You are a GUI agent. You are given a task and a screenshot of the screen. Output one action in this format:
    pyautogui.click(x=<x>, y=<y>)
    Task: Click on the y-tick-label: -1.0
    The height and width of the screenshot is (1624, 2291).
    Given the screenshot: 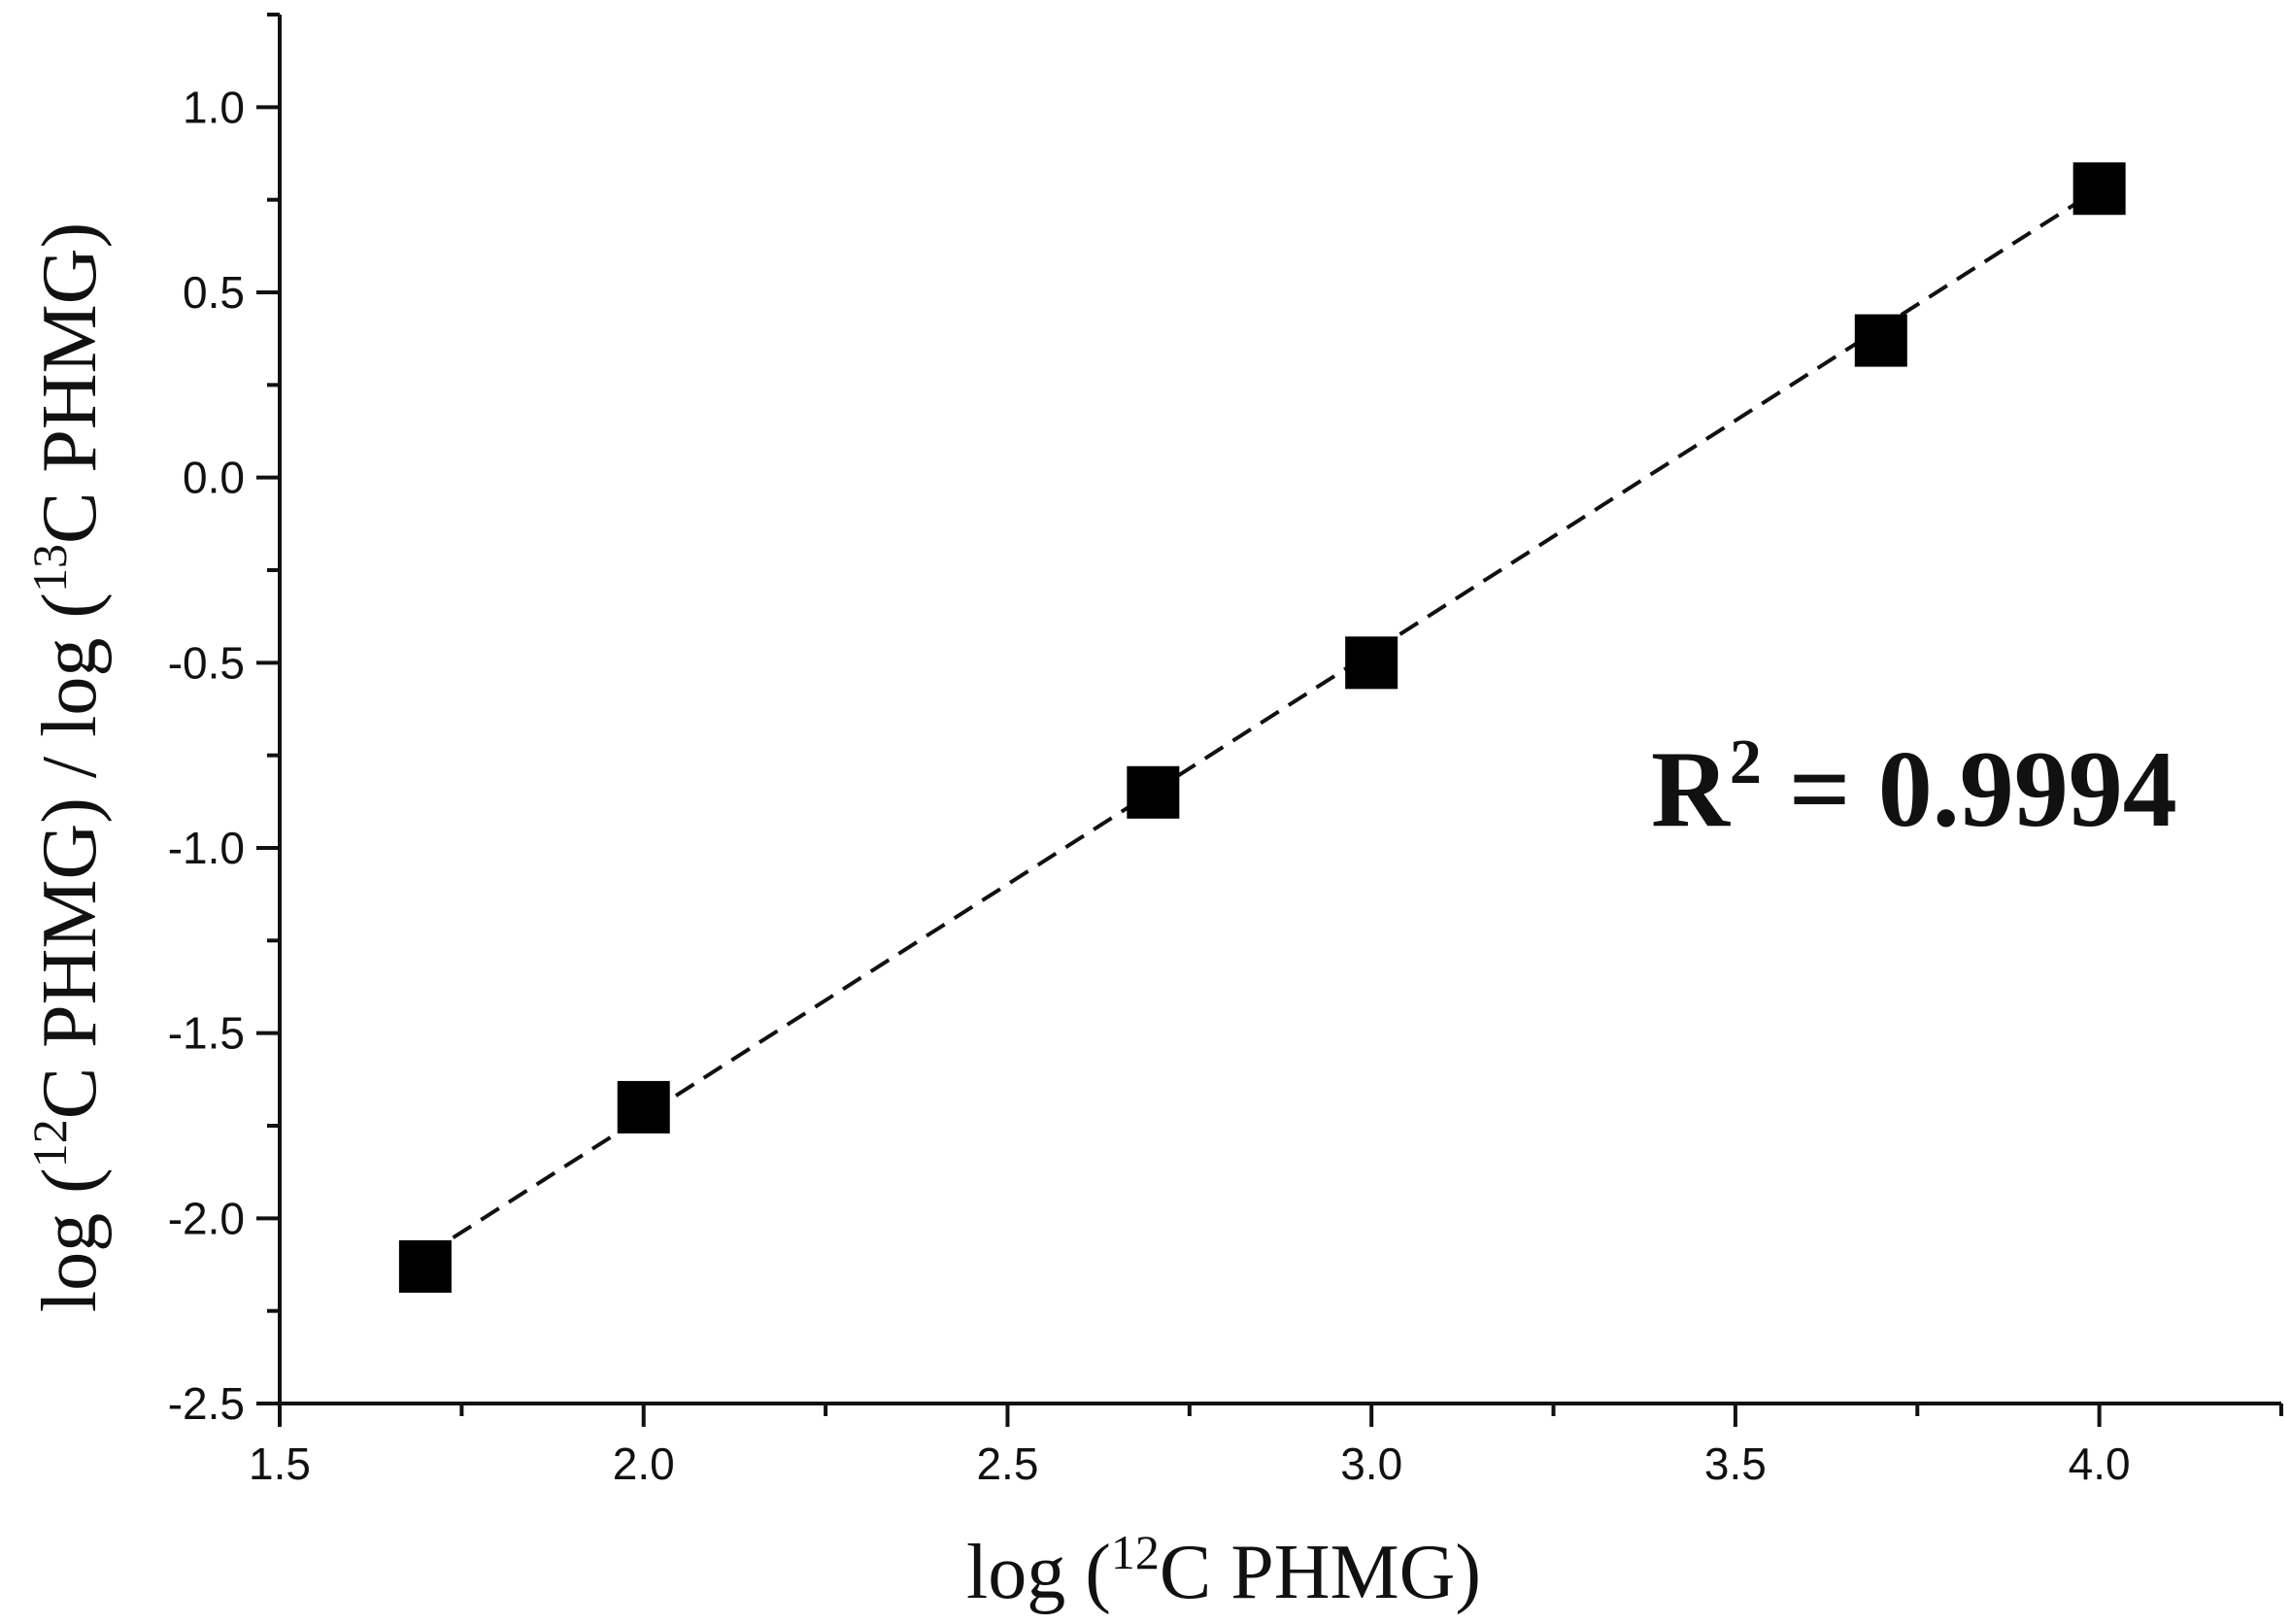 What is the action you would take?
    pyautogui.click(x=206, y=848)
    